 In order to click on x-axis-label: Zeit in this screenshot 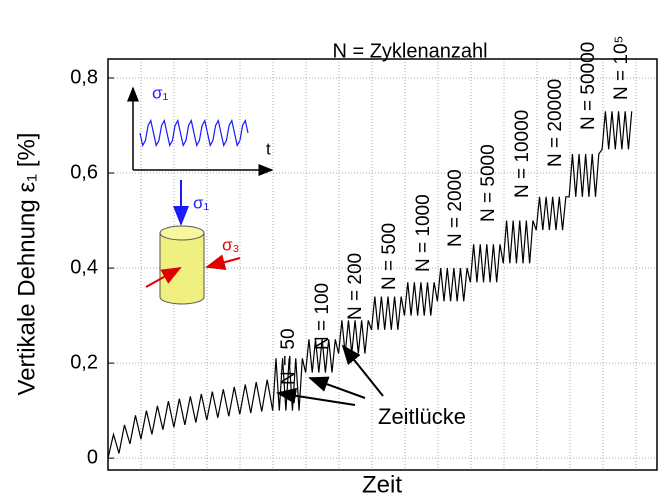, I will do `click(382, 484)`.